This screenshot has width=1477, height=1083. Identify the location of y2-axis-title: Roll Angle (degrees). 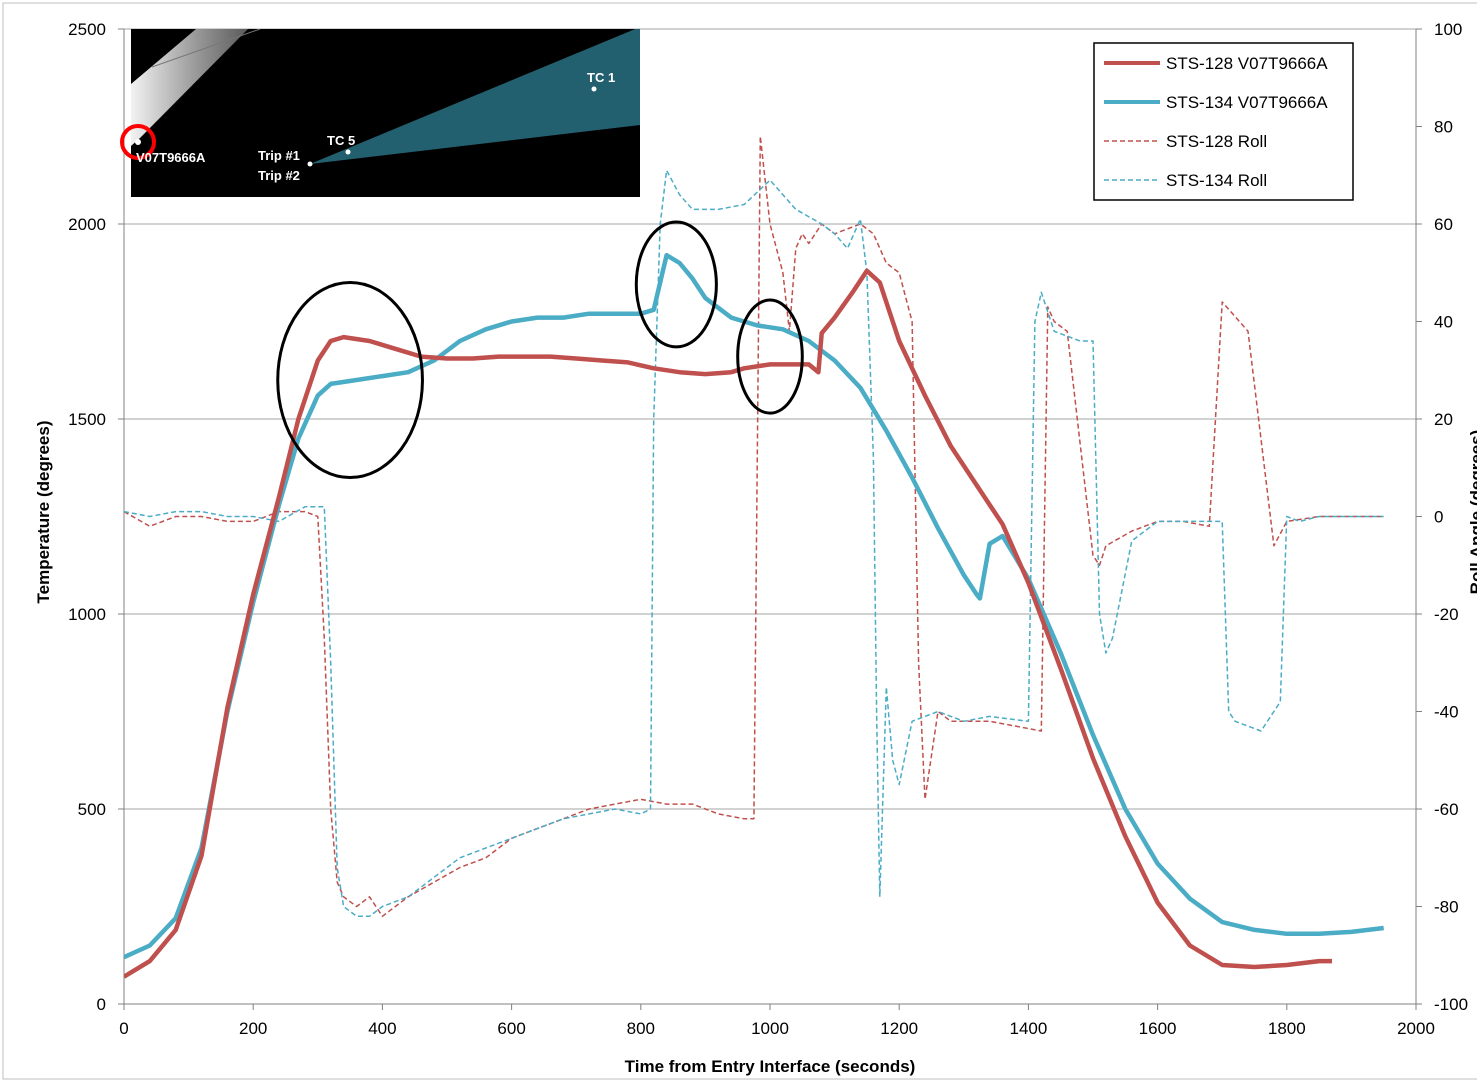
(1472, 512).